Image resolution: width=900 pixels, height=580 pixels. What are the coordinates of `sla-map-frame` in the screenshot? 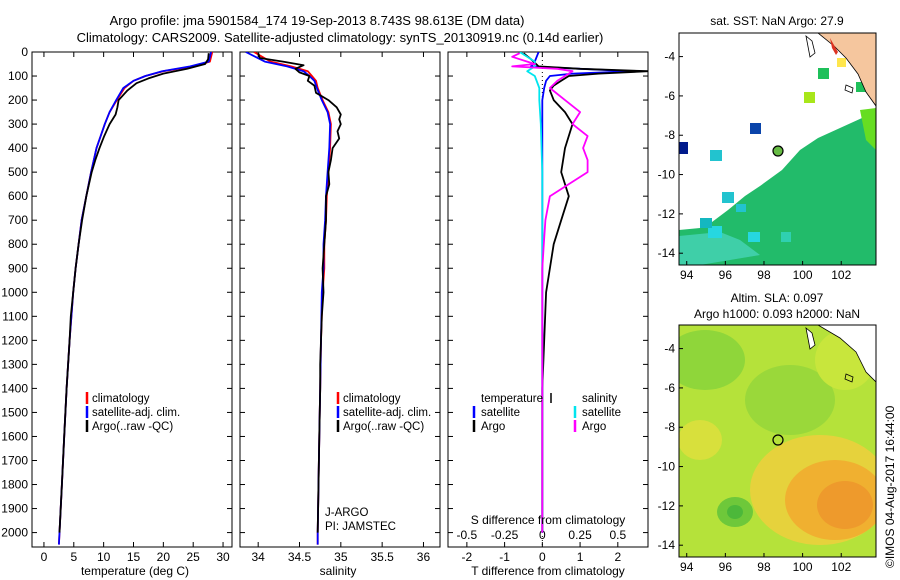 It's located at (777, 441).